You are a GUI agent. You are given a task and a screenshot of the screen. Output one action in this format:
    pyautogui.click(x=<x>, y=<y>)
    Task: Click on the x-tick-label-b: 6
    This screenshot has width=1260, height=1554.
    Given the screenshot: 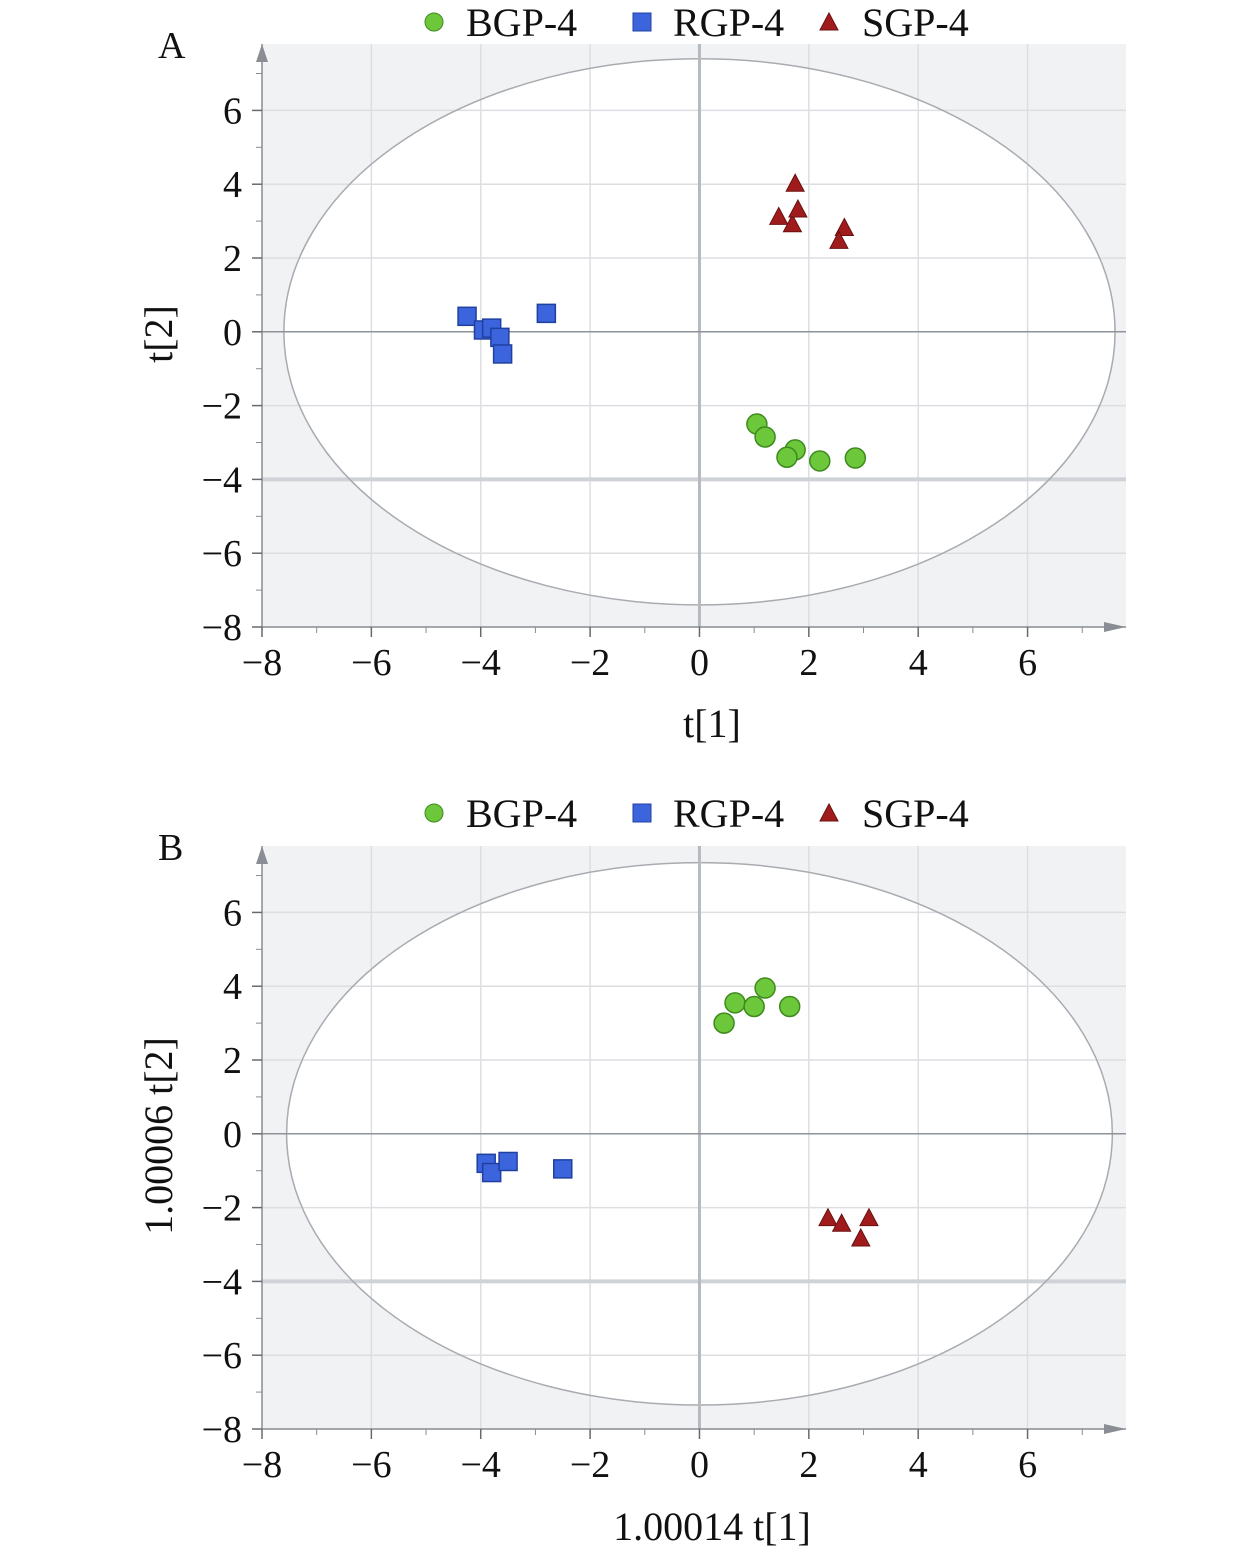 What is the action you would take?
    pyautogui.click(x=1027, y=1465)
    